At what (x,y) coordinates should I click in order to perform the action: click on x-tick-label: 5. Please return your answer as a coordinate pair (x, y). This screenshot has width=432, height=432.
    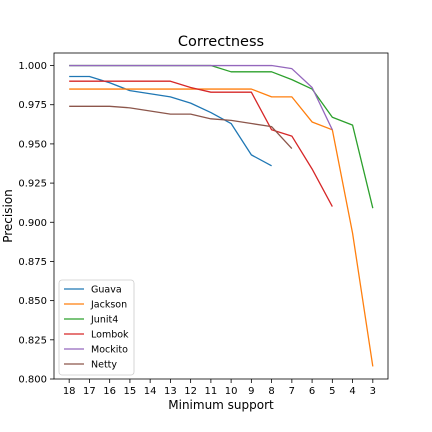
    Looking at the image, I should click on (332, 391).